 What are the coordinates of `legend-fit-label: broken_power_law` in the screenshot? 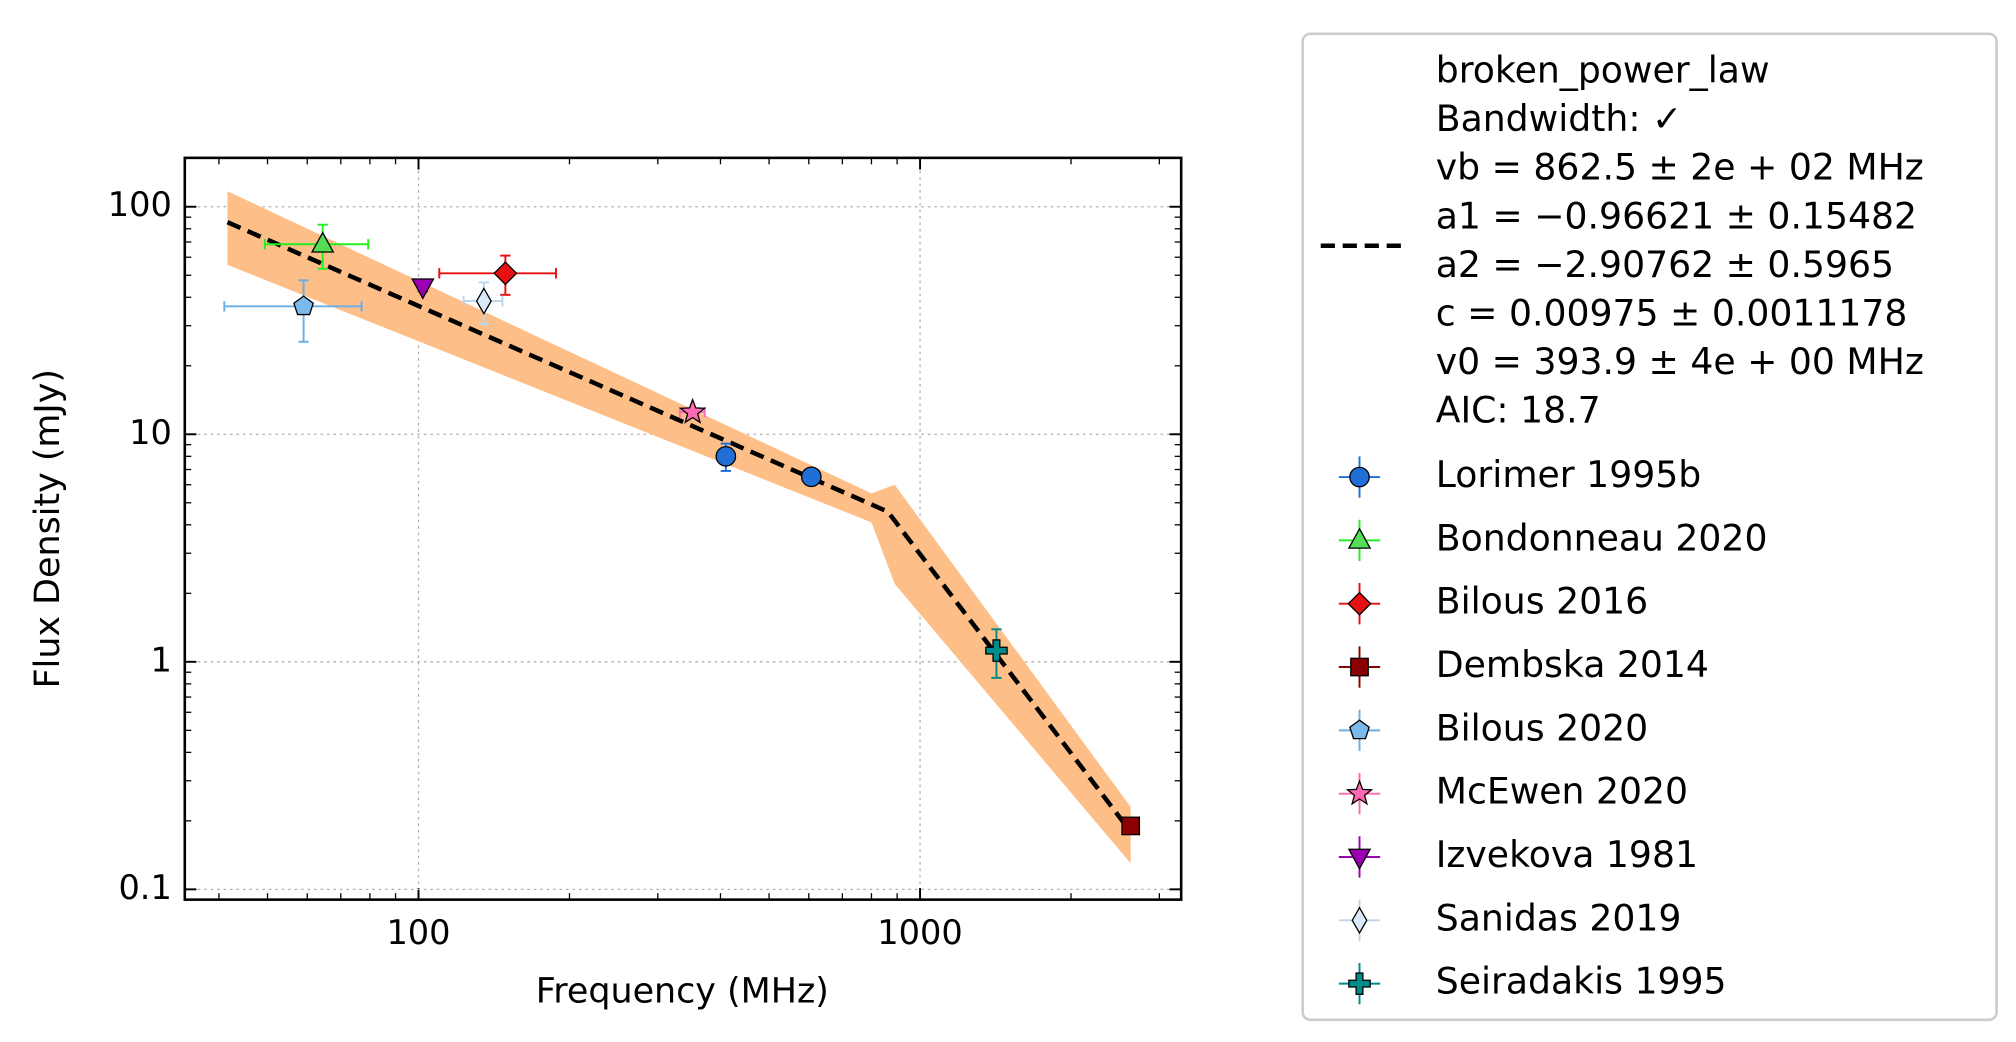 It's located at (1603, 70).